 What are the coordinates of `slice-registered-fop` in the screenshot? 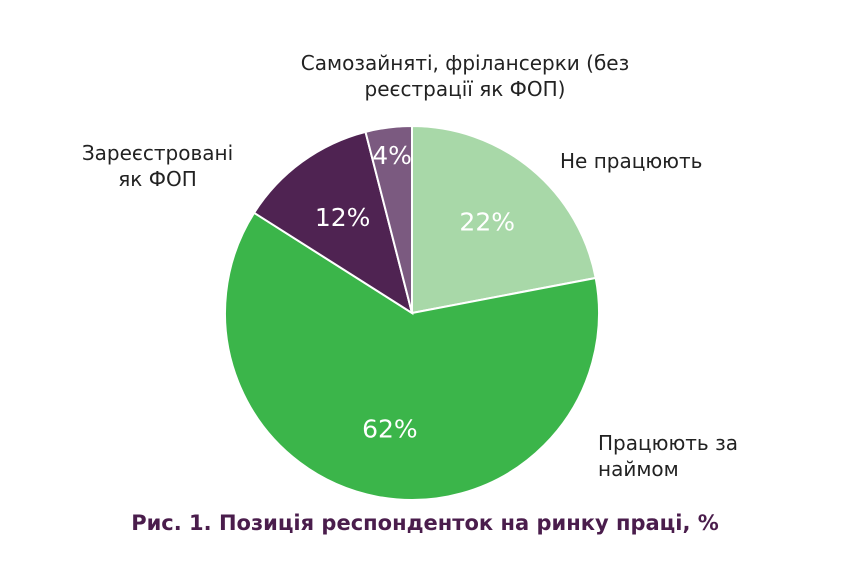 It's located at (333, 223).